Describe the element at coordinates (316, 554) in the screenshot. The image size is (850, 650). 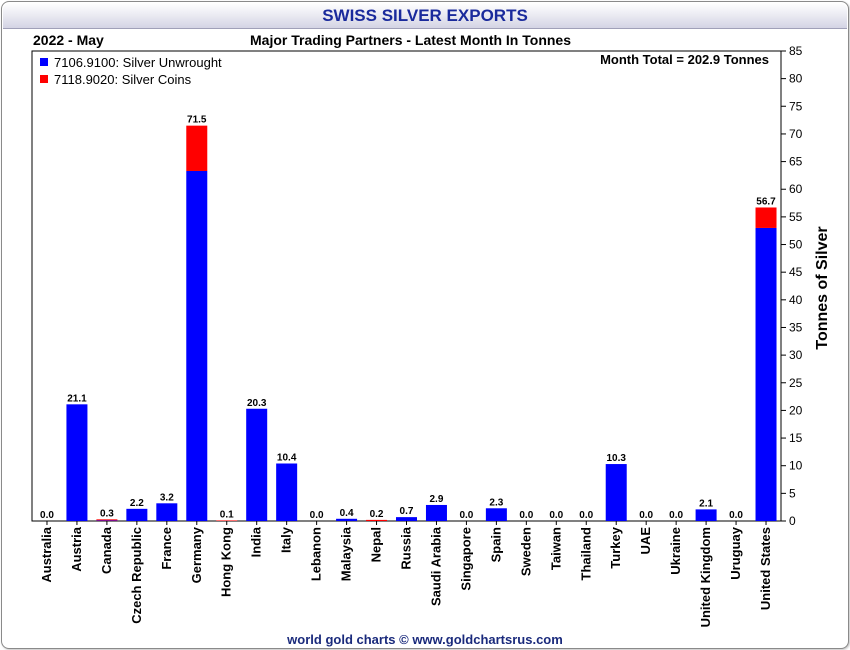
I see `x-category-label: Lebanon` at that location.